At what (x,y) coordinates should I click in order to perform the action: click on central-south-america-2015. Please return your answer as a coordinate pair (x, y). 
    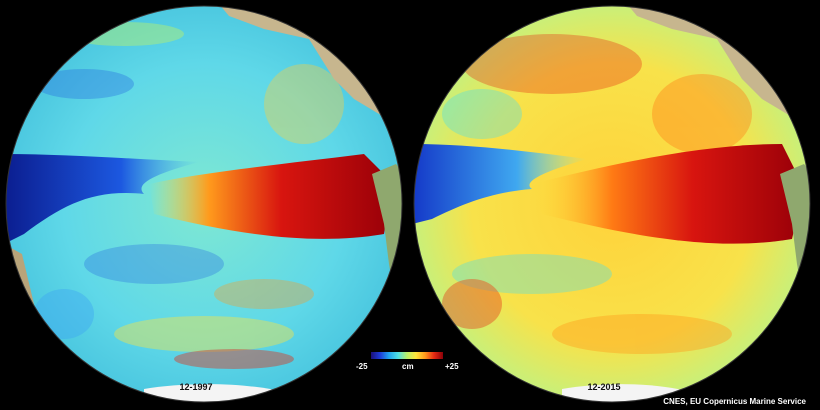
    Looking at the image, I should click on (795, 264).